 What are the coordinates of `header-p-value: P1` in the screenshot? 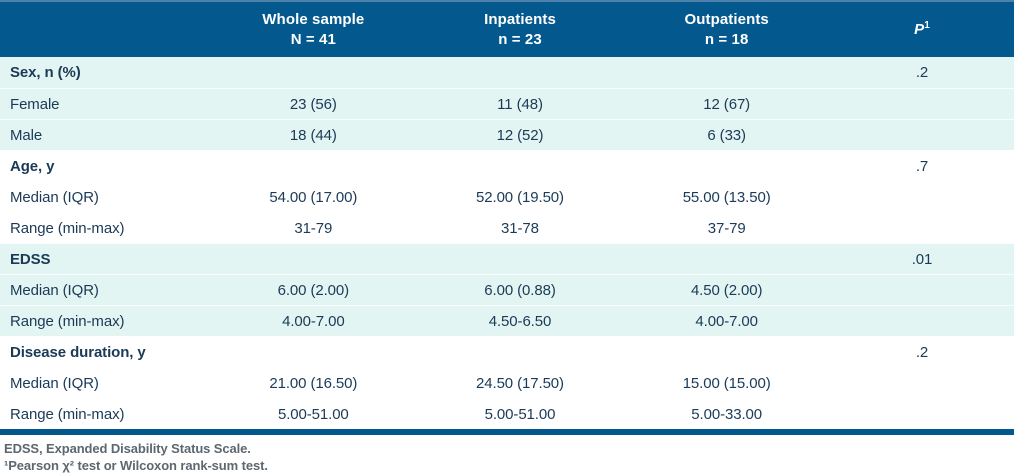 It's located at (922, 29).